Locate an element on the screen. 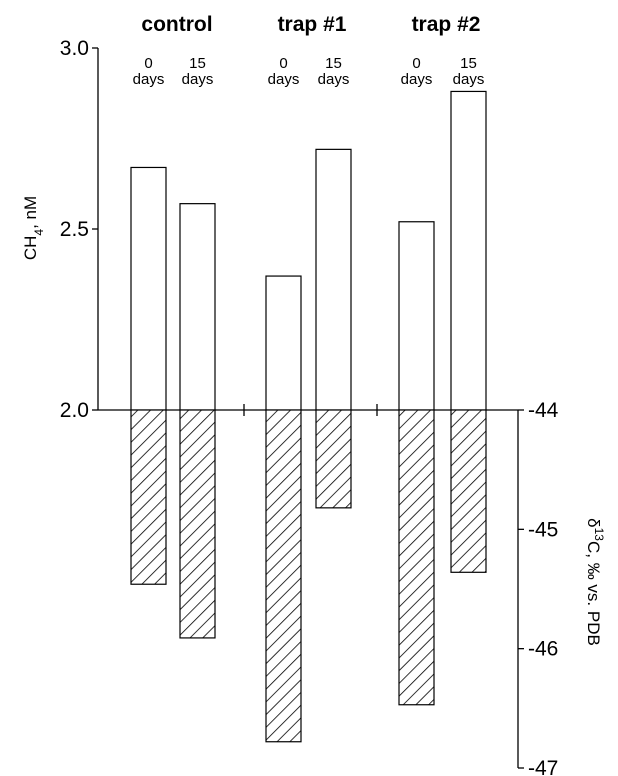 The height and width of the screenshot is (776, 618). right-axis-title-delta: δ is located at coordinates (593, 522).